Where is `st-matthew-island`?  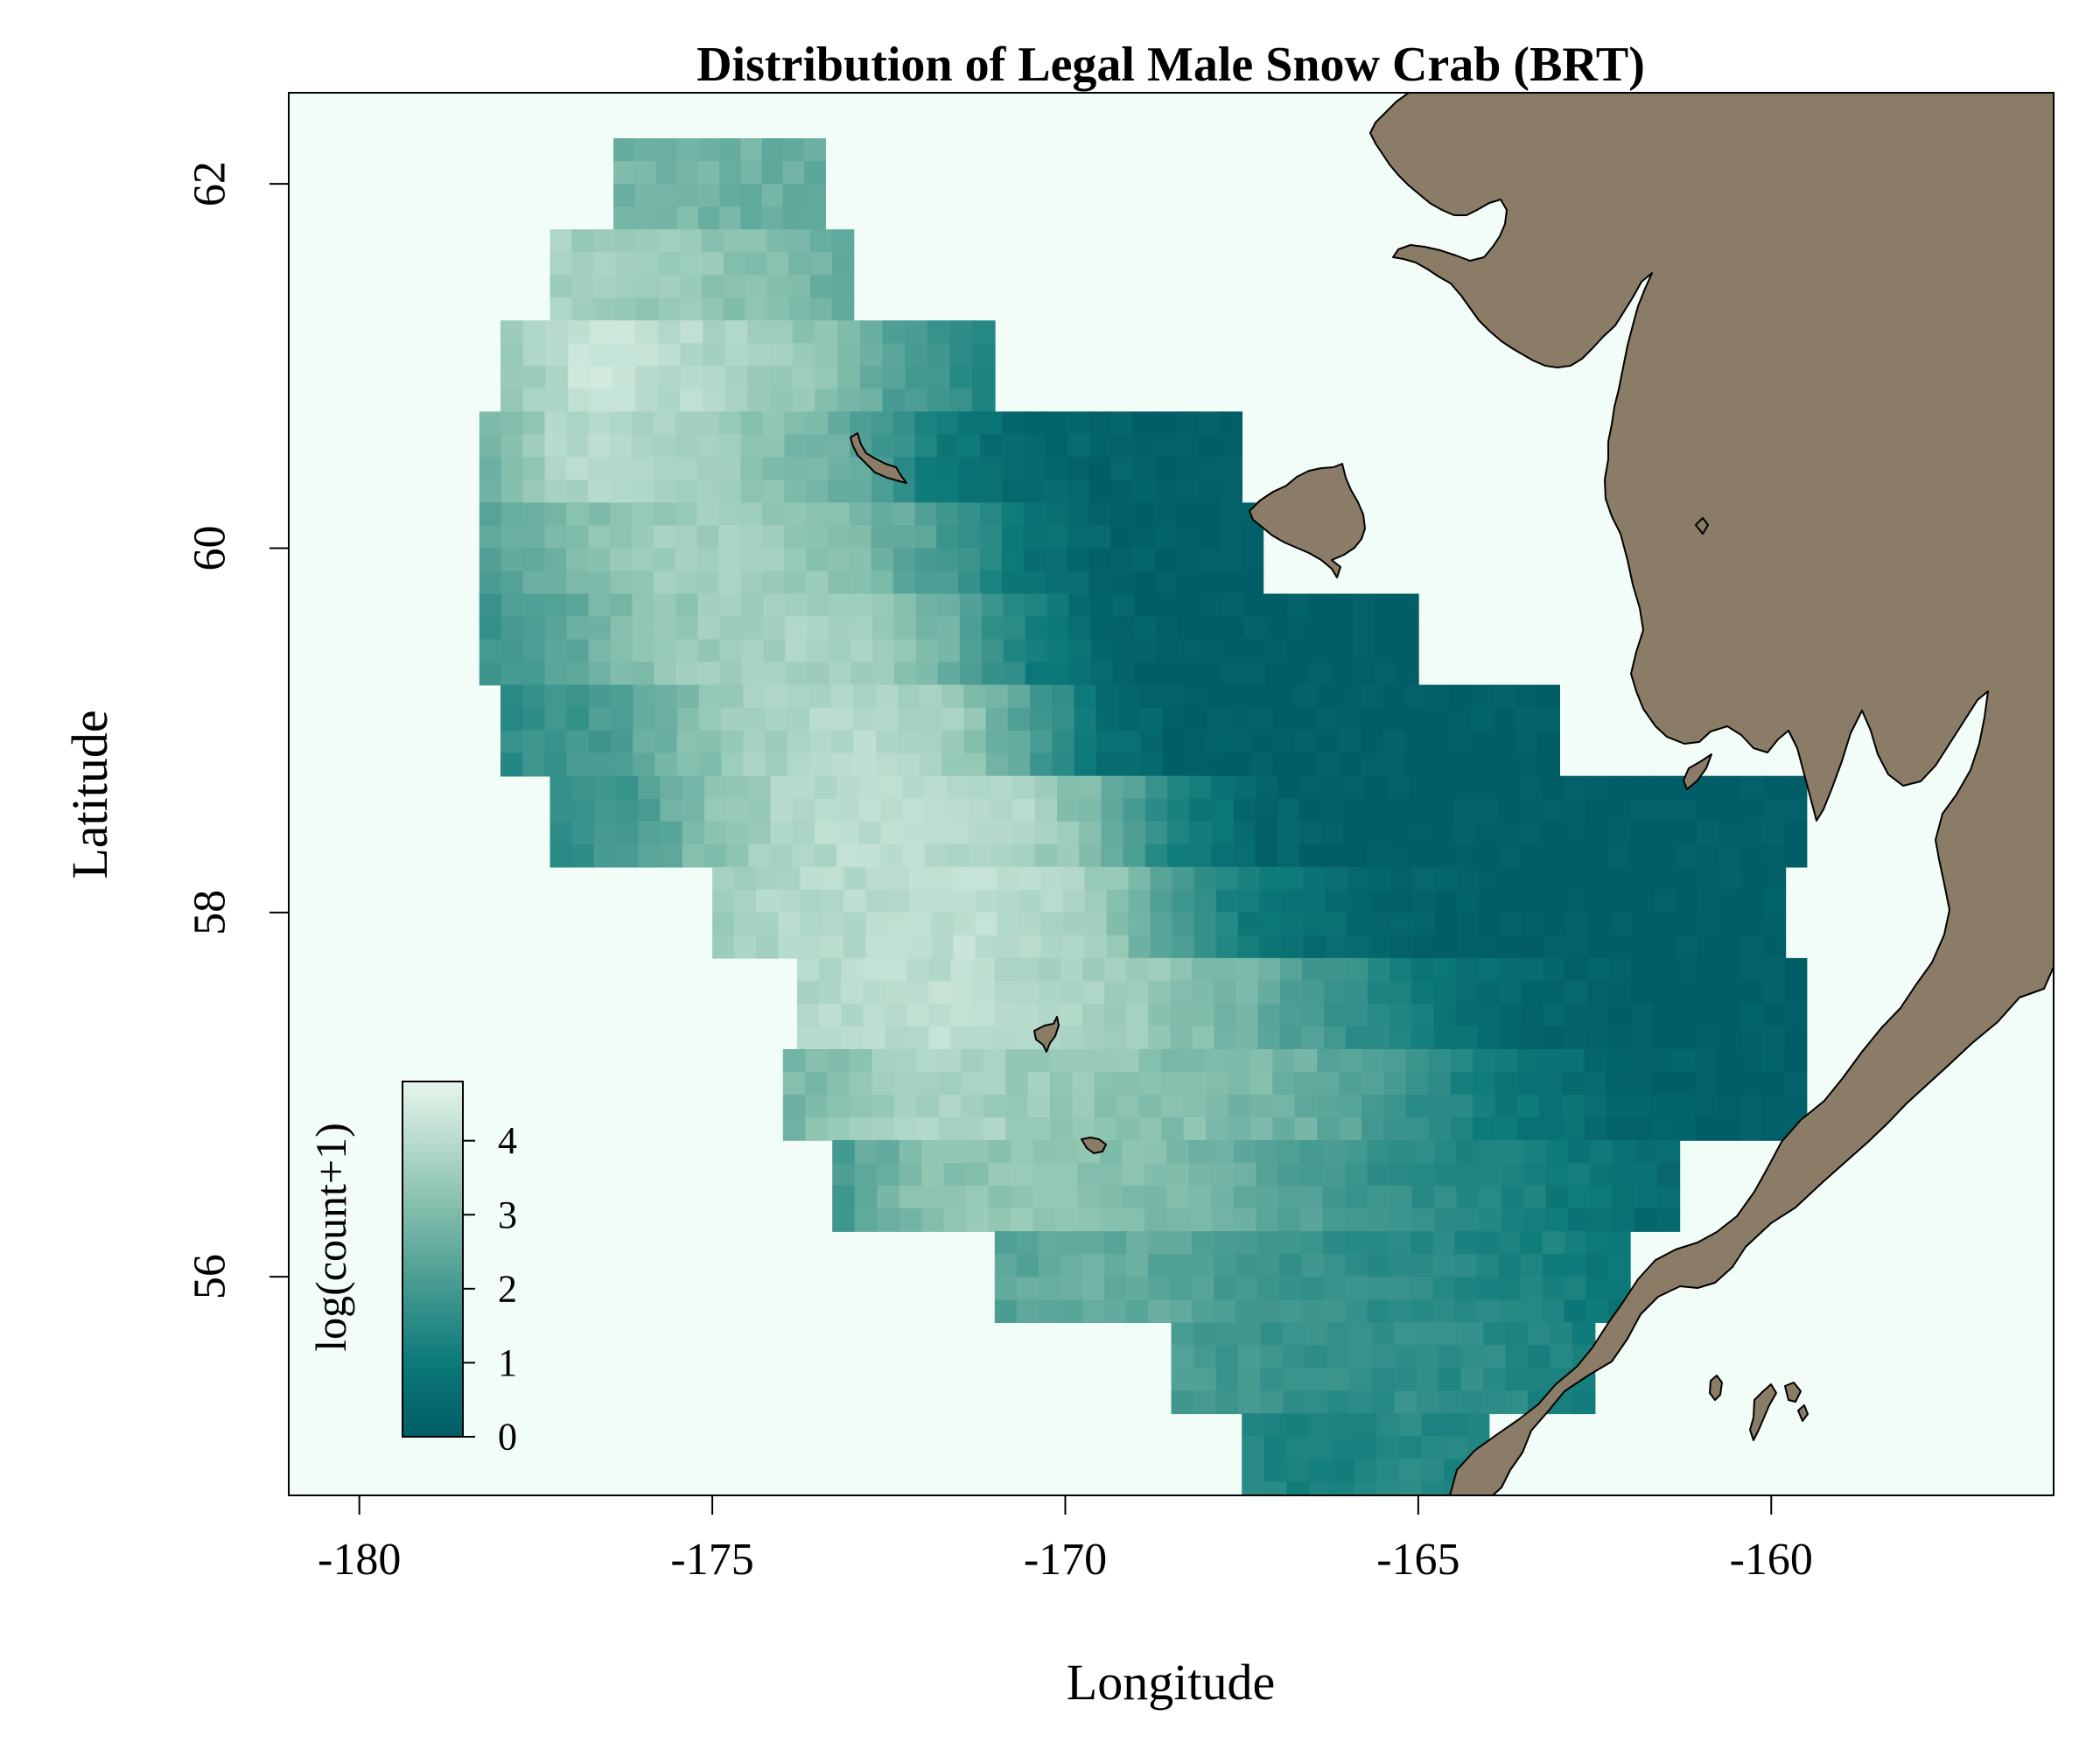
st-matthew-island is located at coordinates (878, 458).